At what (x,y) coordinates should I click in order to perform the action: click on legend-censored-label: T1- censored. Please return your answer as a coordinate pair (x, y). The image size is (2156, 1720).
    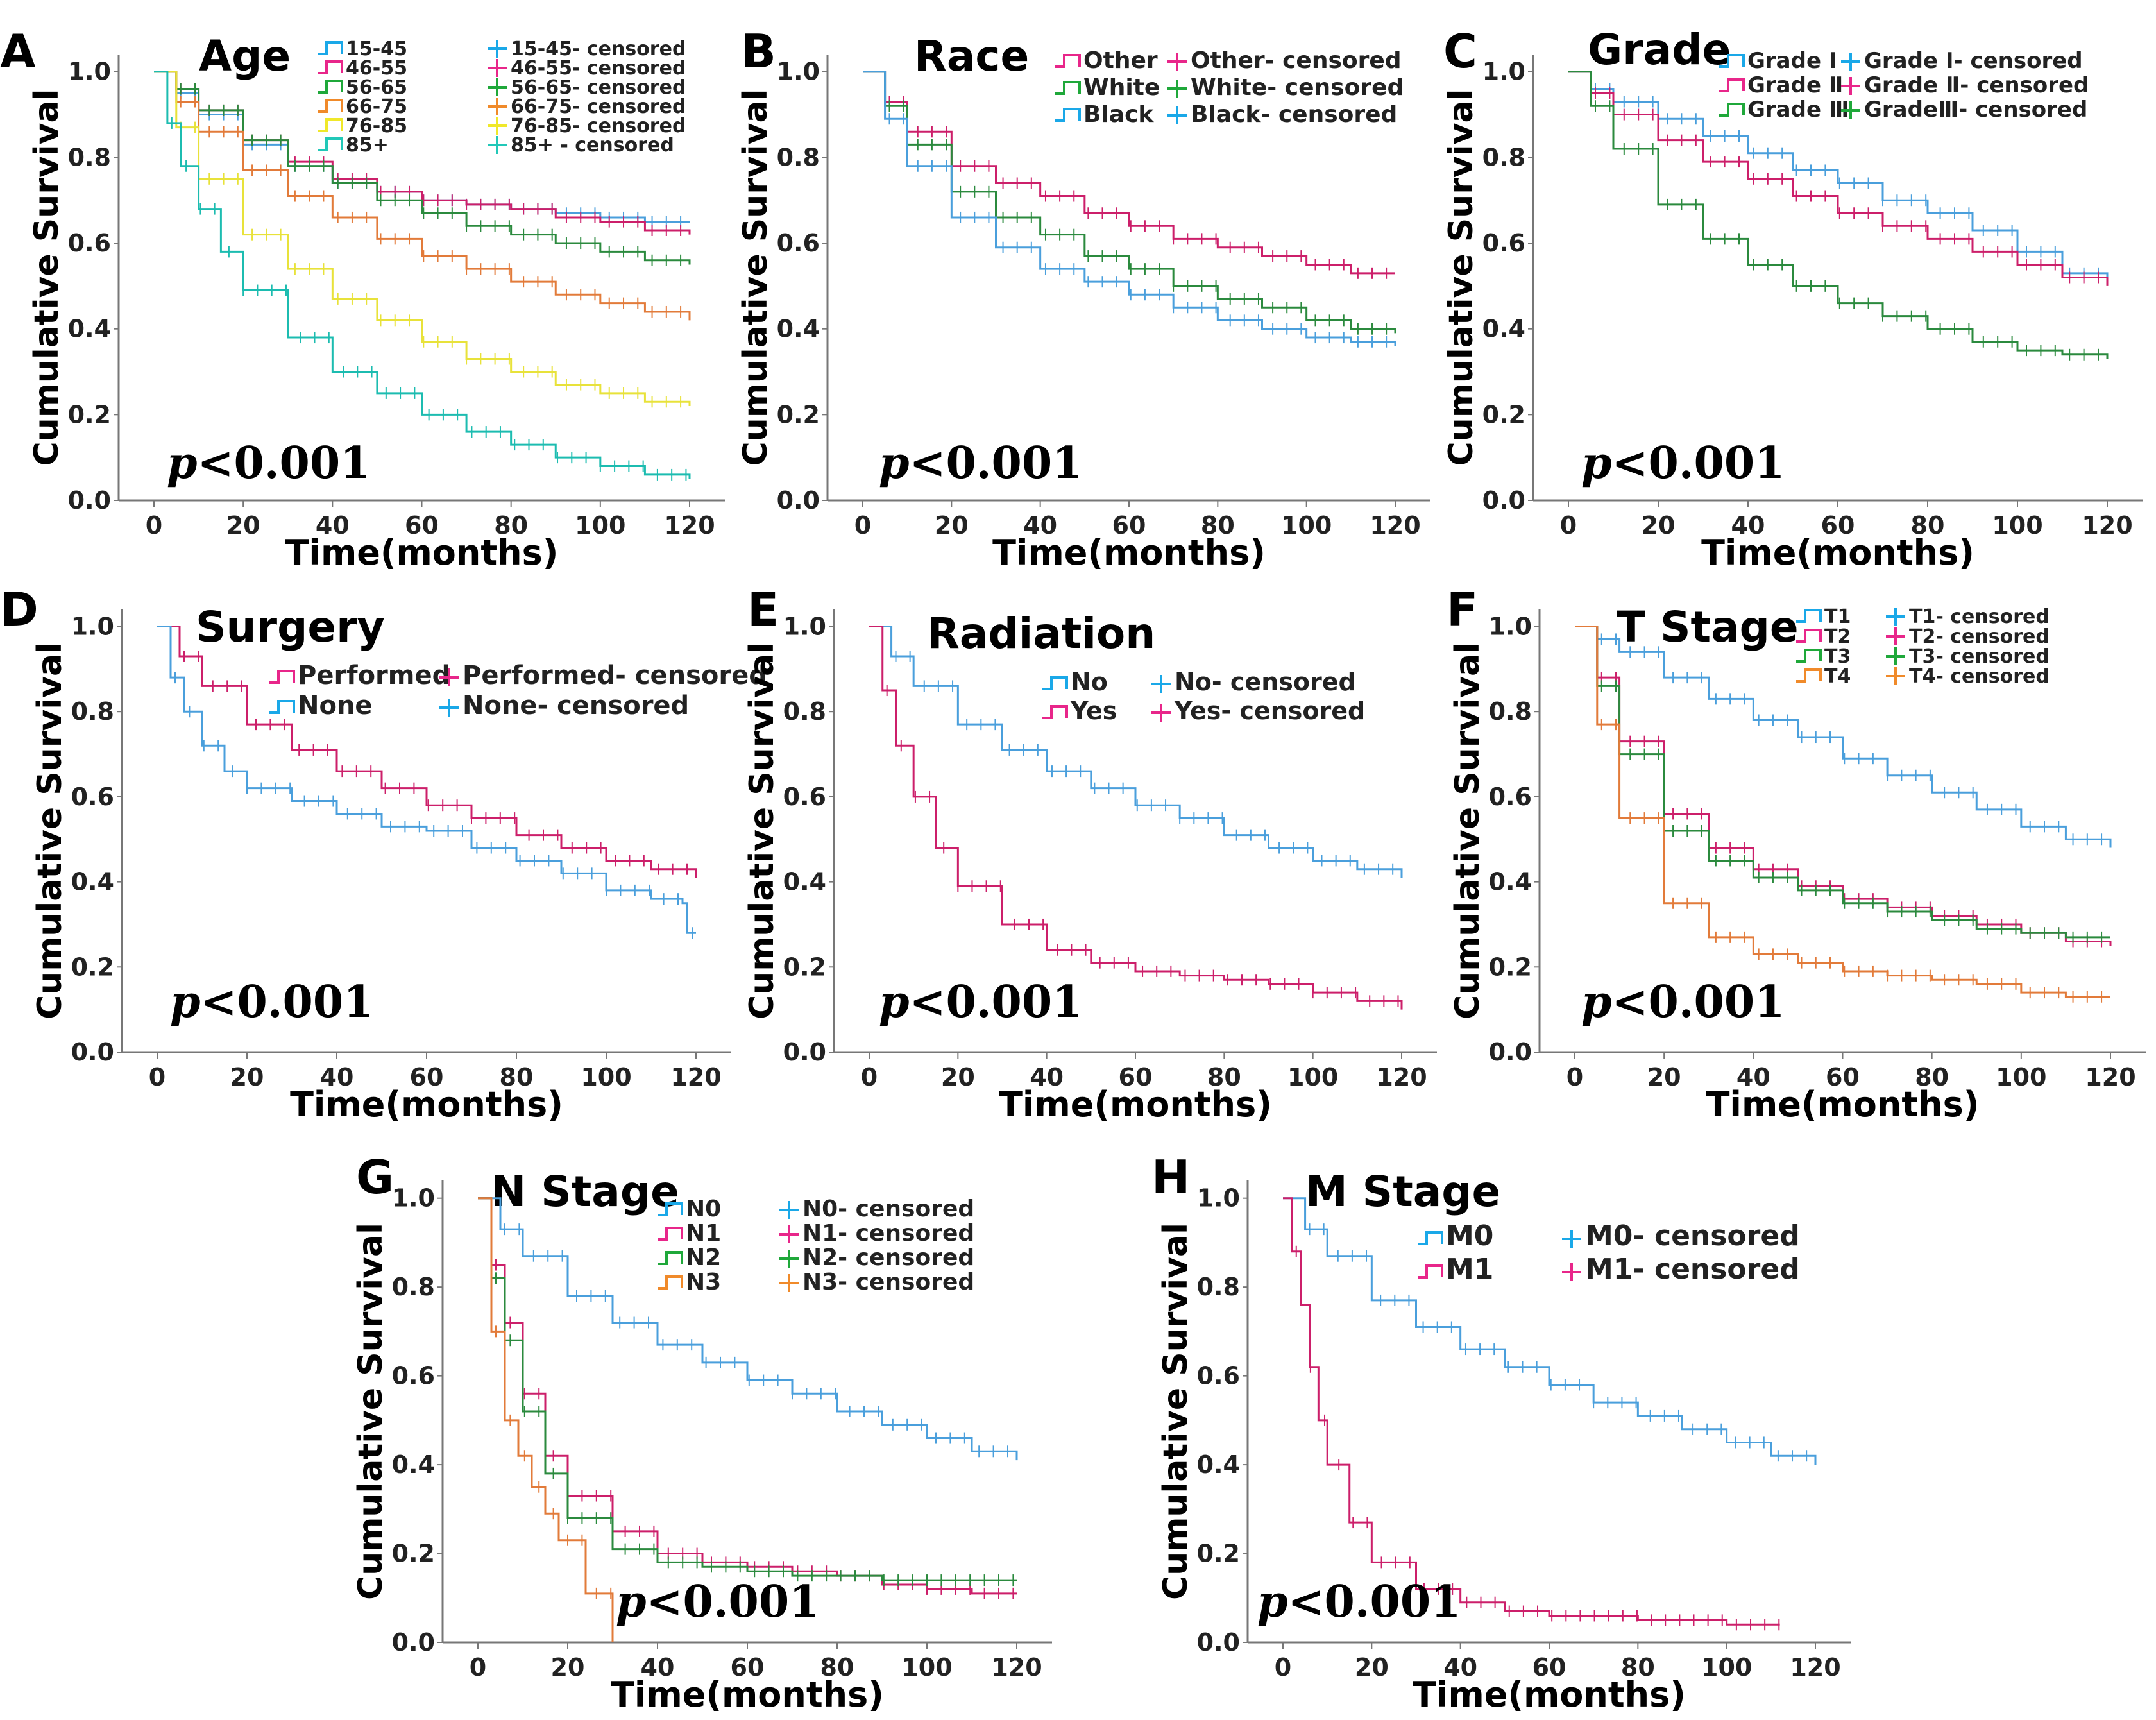
    Looking at the image, I should click on (1980, 617).